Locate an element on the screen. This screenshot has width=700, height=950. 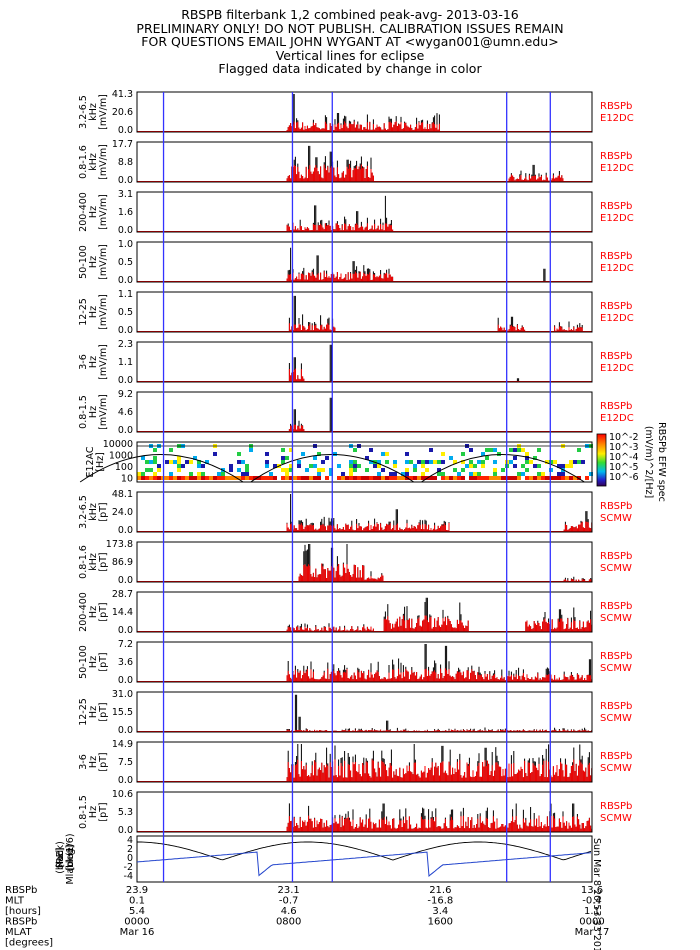
instrument-label: E12DC is located at coordinates (617, 318).